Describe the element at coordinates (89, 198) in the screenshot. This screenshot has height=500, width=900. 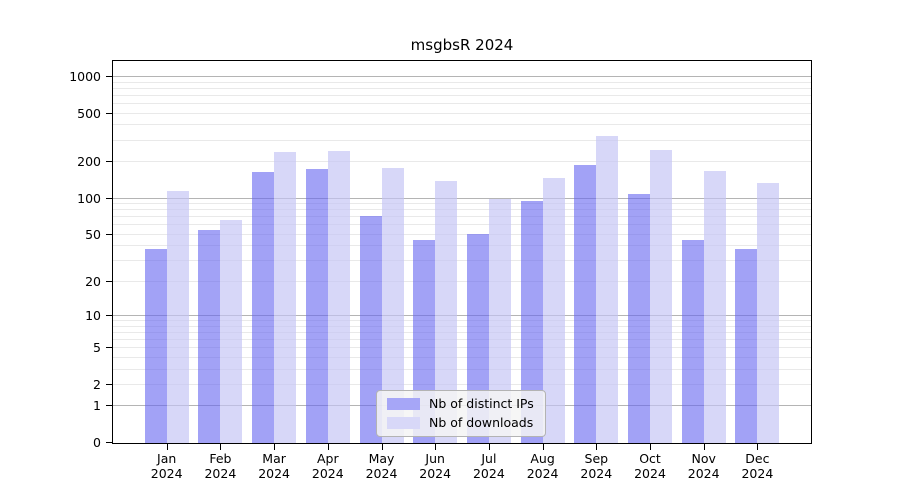
I see `y-tick-label: 100` at that location.